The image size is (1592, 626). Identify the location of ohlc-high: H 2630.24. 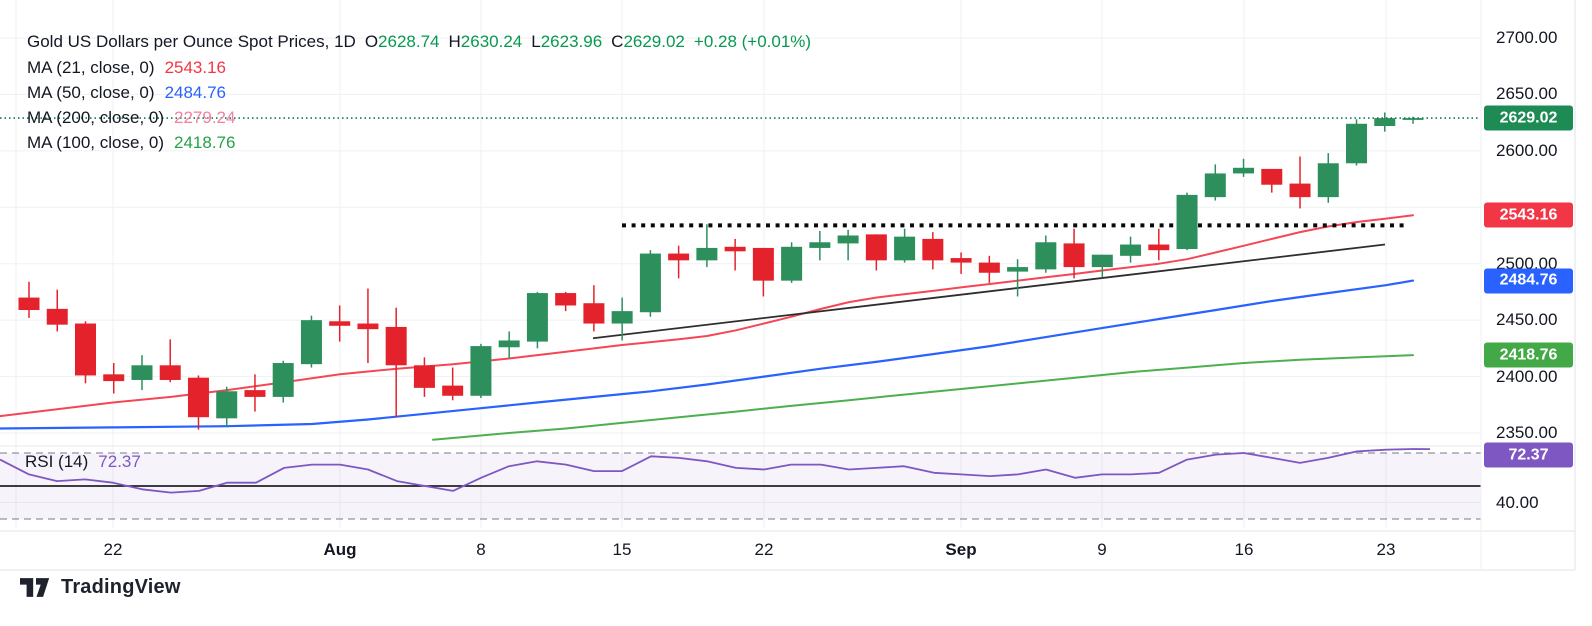
(486, 42).